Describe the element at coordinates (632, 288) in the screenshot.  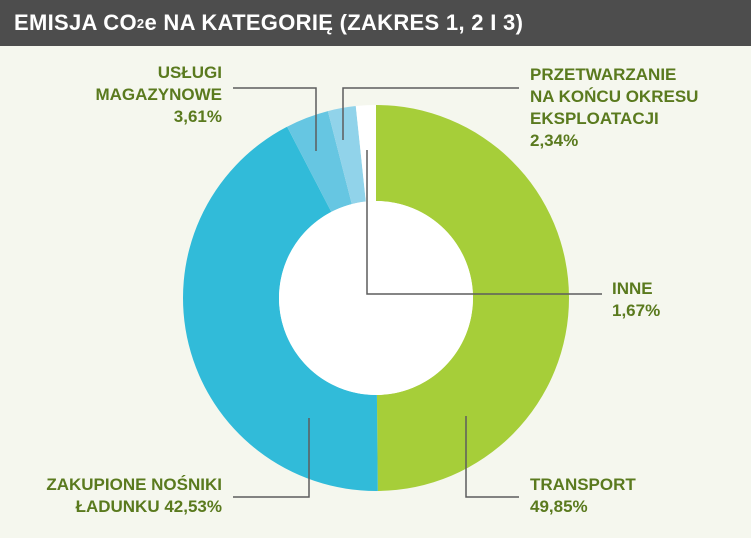
I see `category-label-inne-0: INNE` at that location.